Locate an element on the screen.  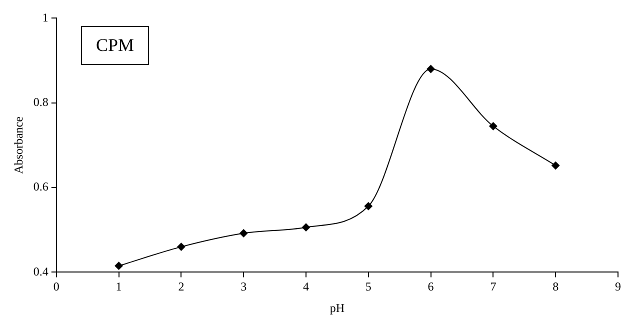
y-tick-label: 0.8 is located at coordinates (40, 102).